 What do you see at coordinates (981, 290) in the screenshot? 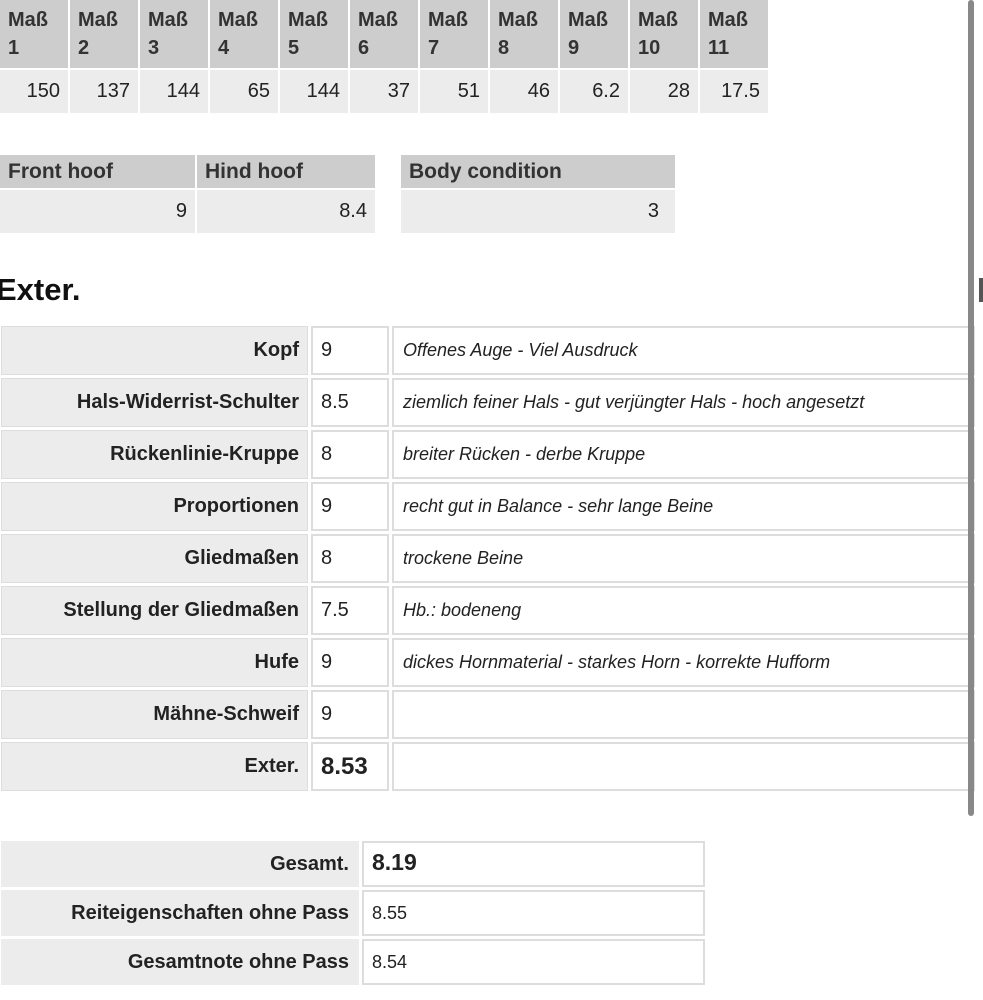
I see `page-edge-marker` at bounding box center [981, 290].